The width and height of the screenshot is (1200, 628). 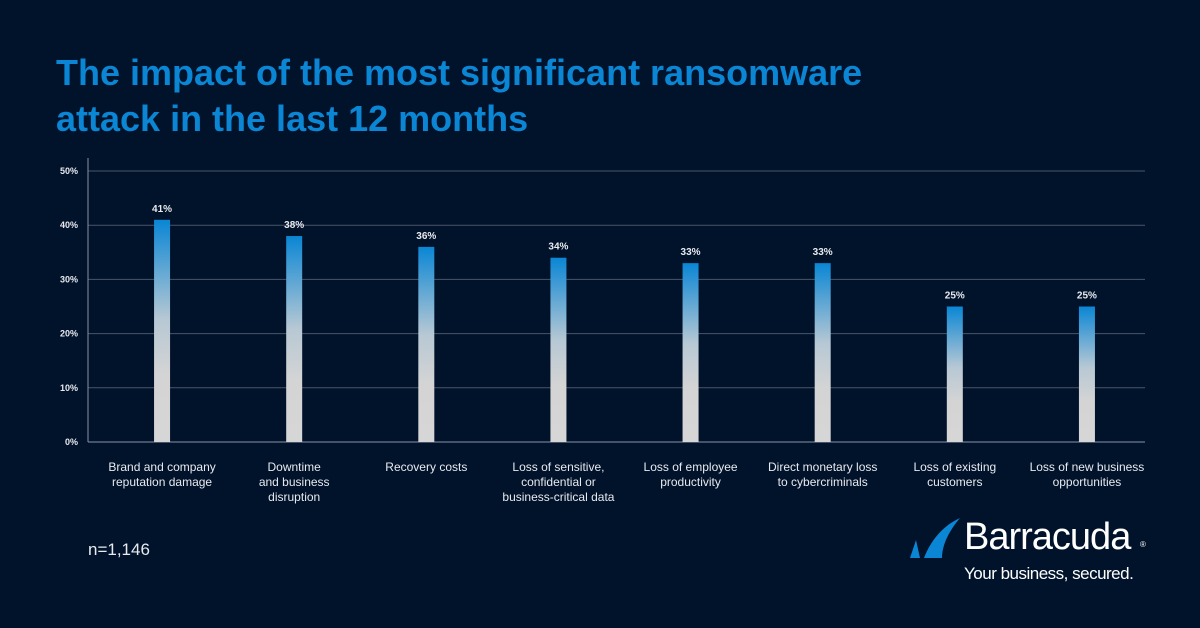 I want to click on x-category-label-line: to cybercriminals, so click(x=822, y=482).